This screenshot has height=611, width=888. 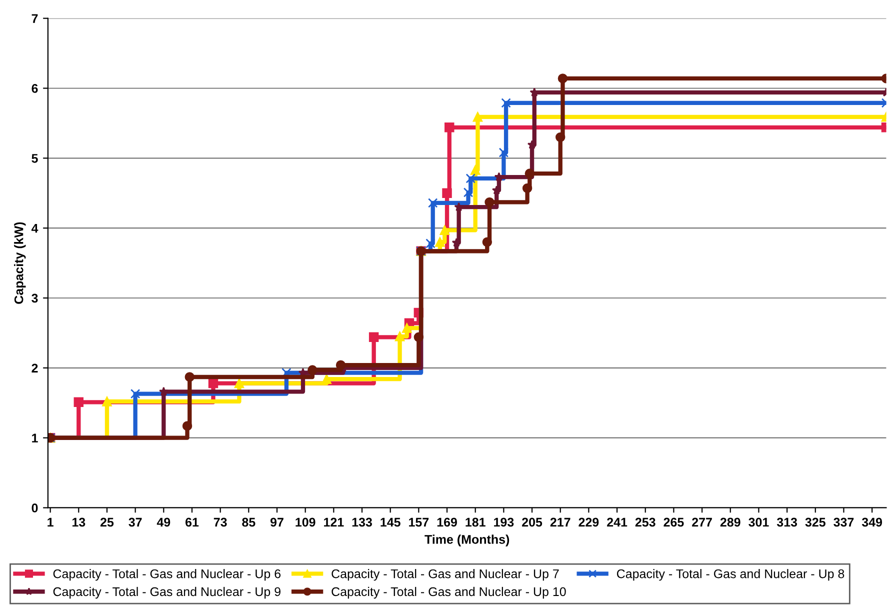 I want to click on y-tick-label: 7, so click(x=35, y=18).